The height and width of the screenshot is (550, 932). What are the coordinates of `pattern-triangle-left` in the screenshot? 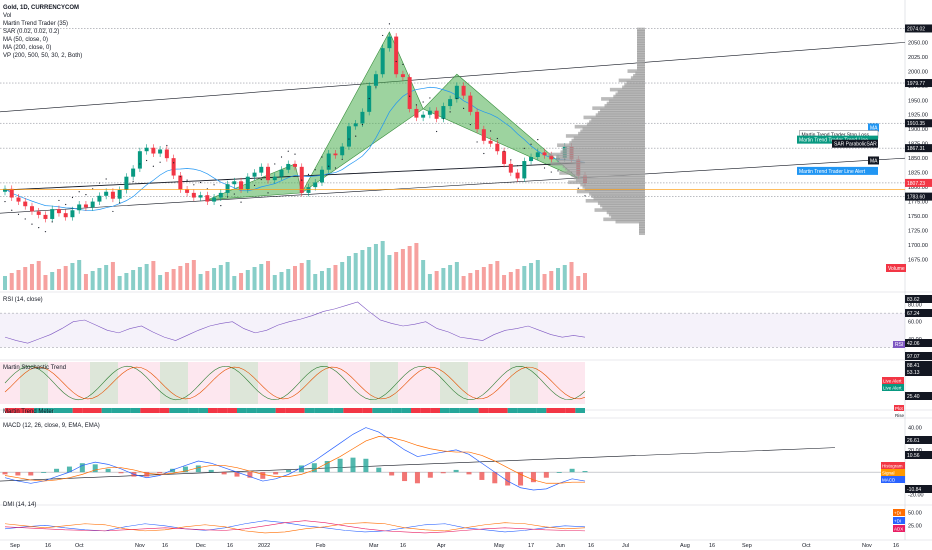 It's located at (255, 182).